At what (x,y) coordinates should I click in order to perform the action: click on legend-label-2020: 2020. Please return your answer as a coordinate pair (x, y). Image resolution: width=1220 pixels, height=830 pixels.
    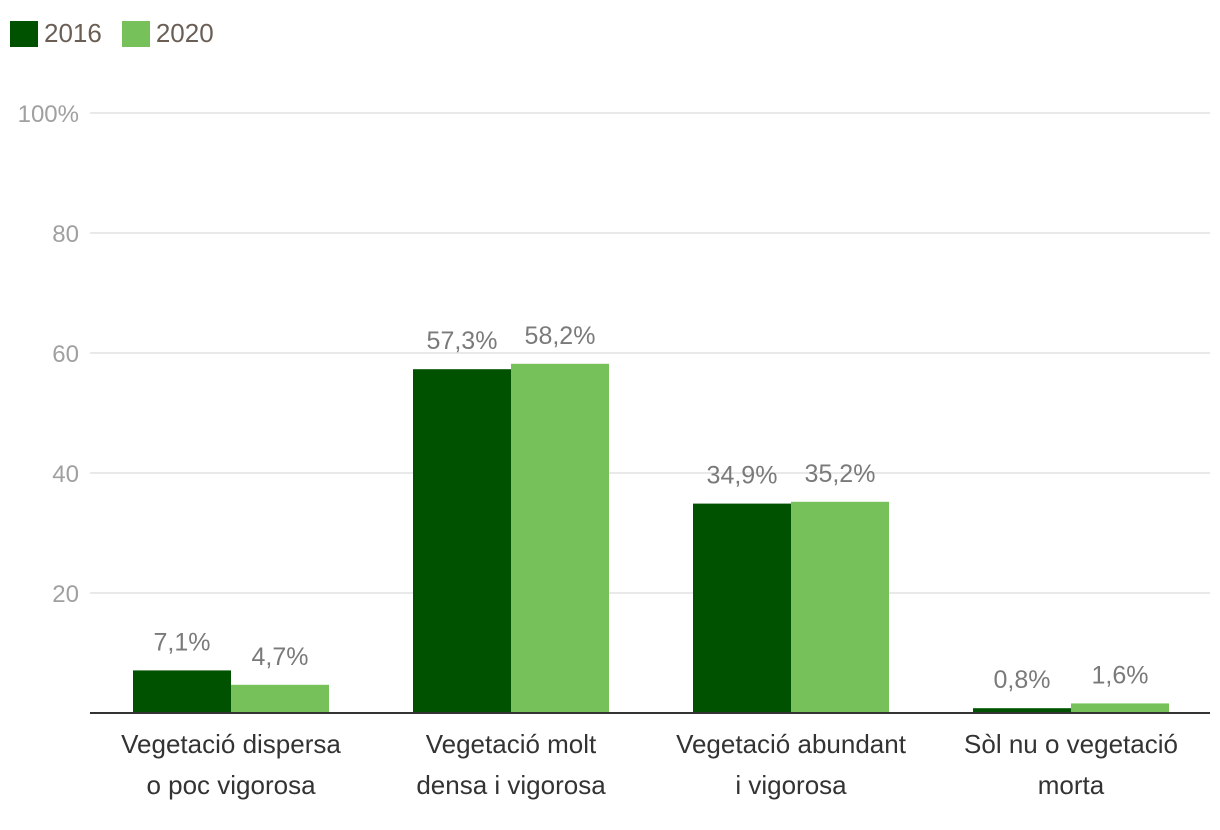
    Looking at the image, I should click on (184, 33).